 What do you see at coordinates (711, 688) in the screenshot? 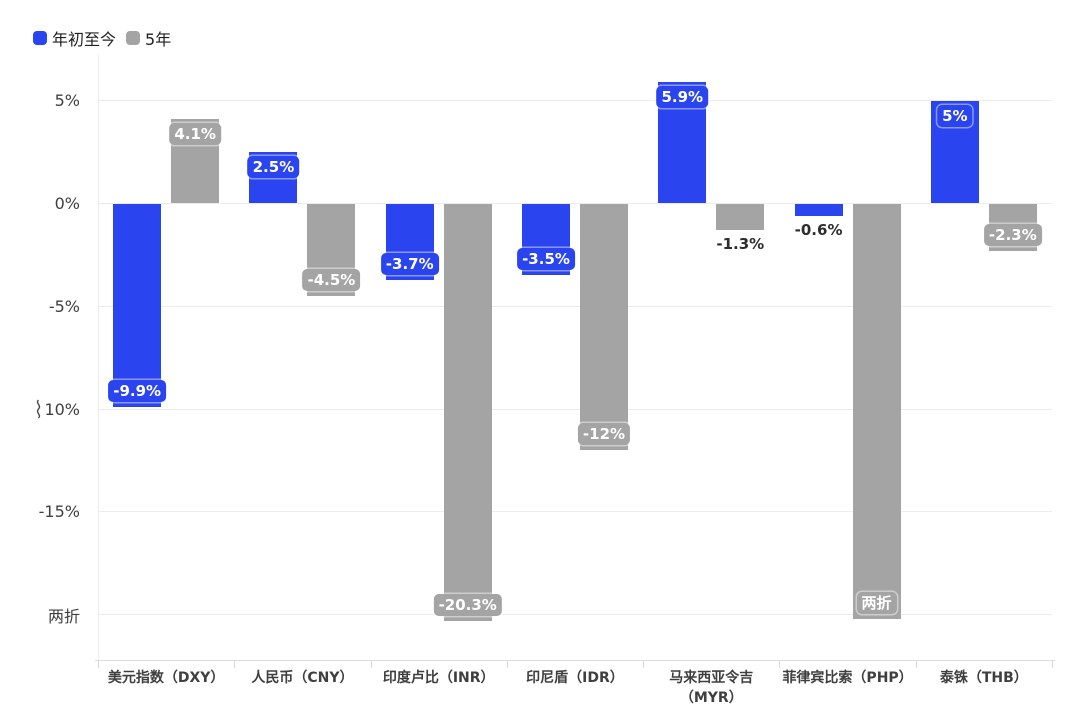
I see `x-axis-label-4: 马来西亚令吉（MYR）` at bounding box center [711, 688].